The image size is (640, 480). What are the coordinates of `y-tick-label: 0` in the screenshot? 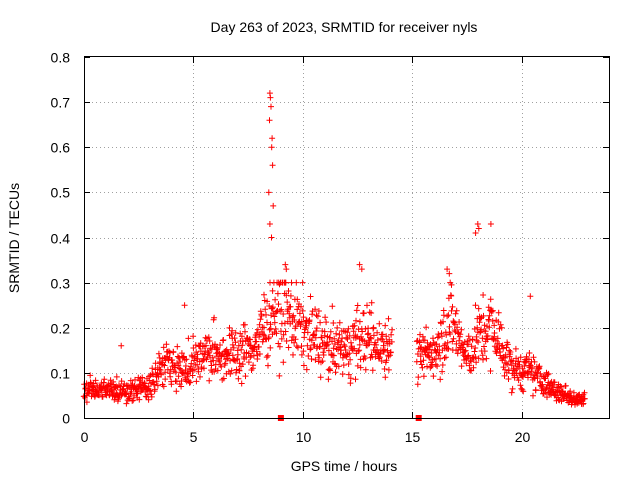 It's located at (66, 419).